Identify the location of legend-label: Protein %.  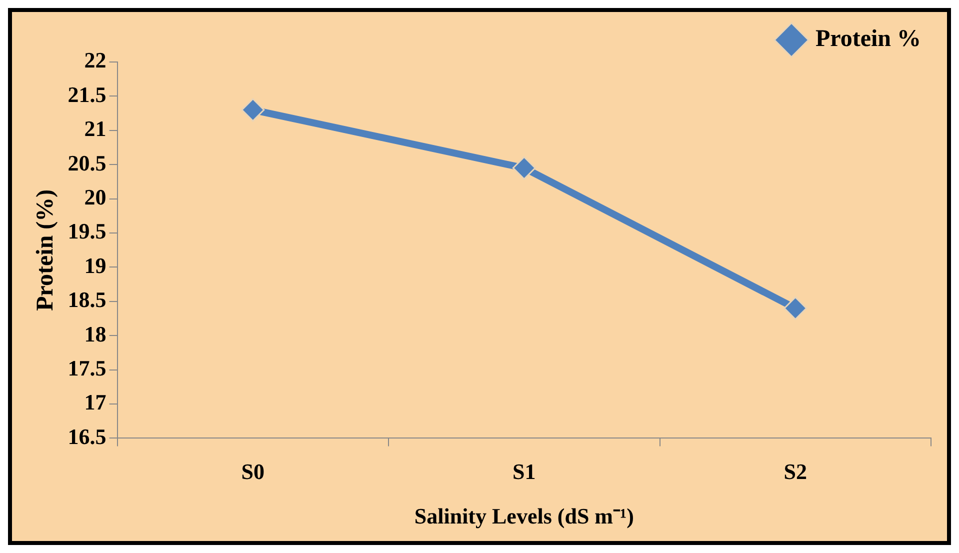
(868, 39).